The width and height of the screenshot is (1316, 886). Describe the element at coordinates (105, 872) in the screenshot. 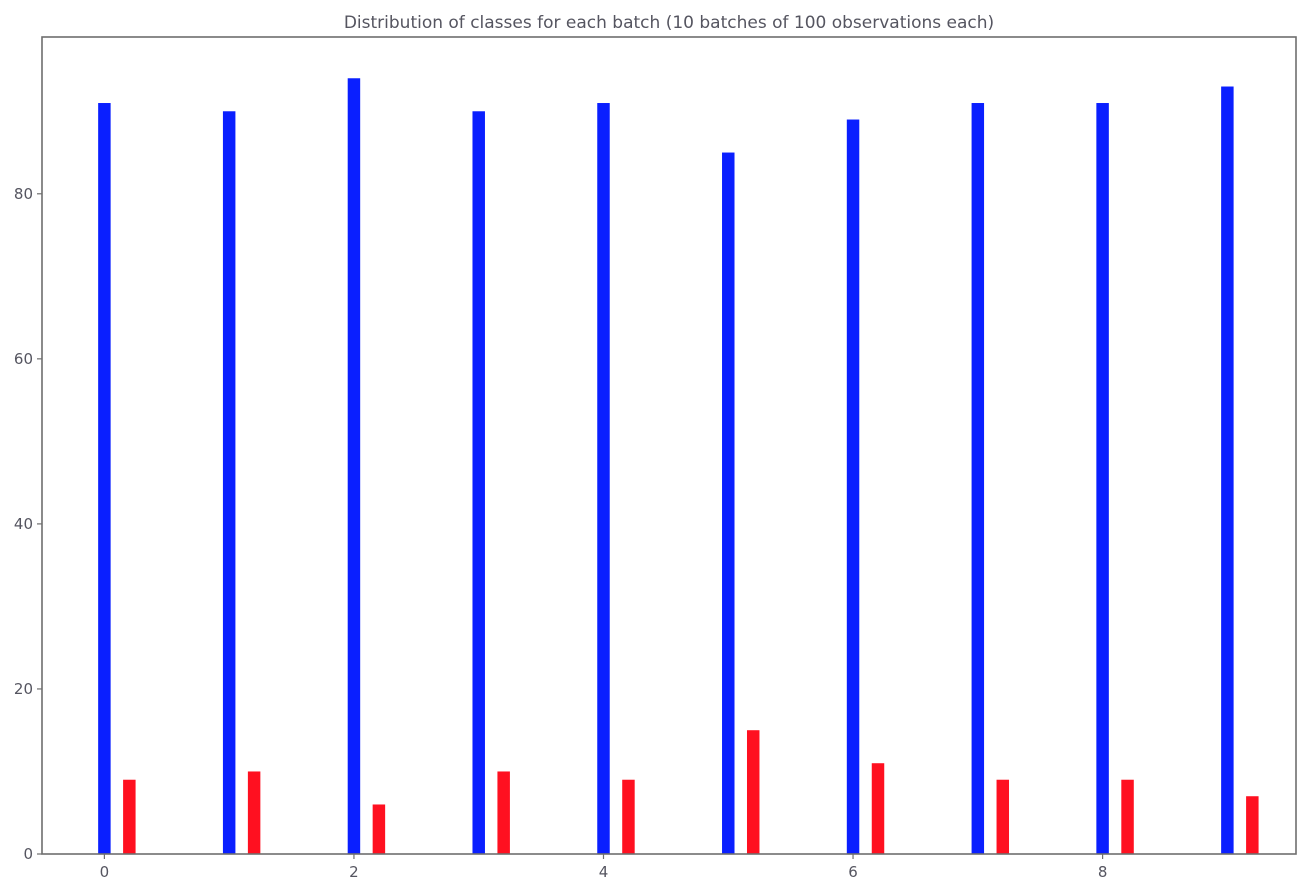

I see `x-tick-label: 0` at that location.